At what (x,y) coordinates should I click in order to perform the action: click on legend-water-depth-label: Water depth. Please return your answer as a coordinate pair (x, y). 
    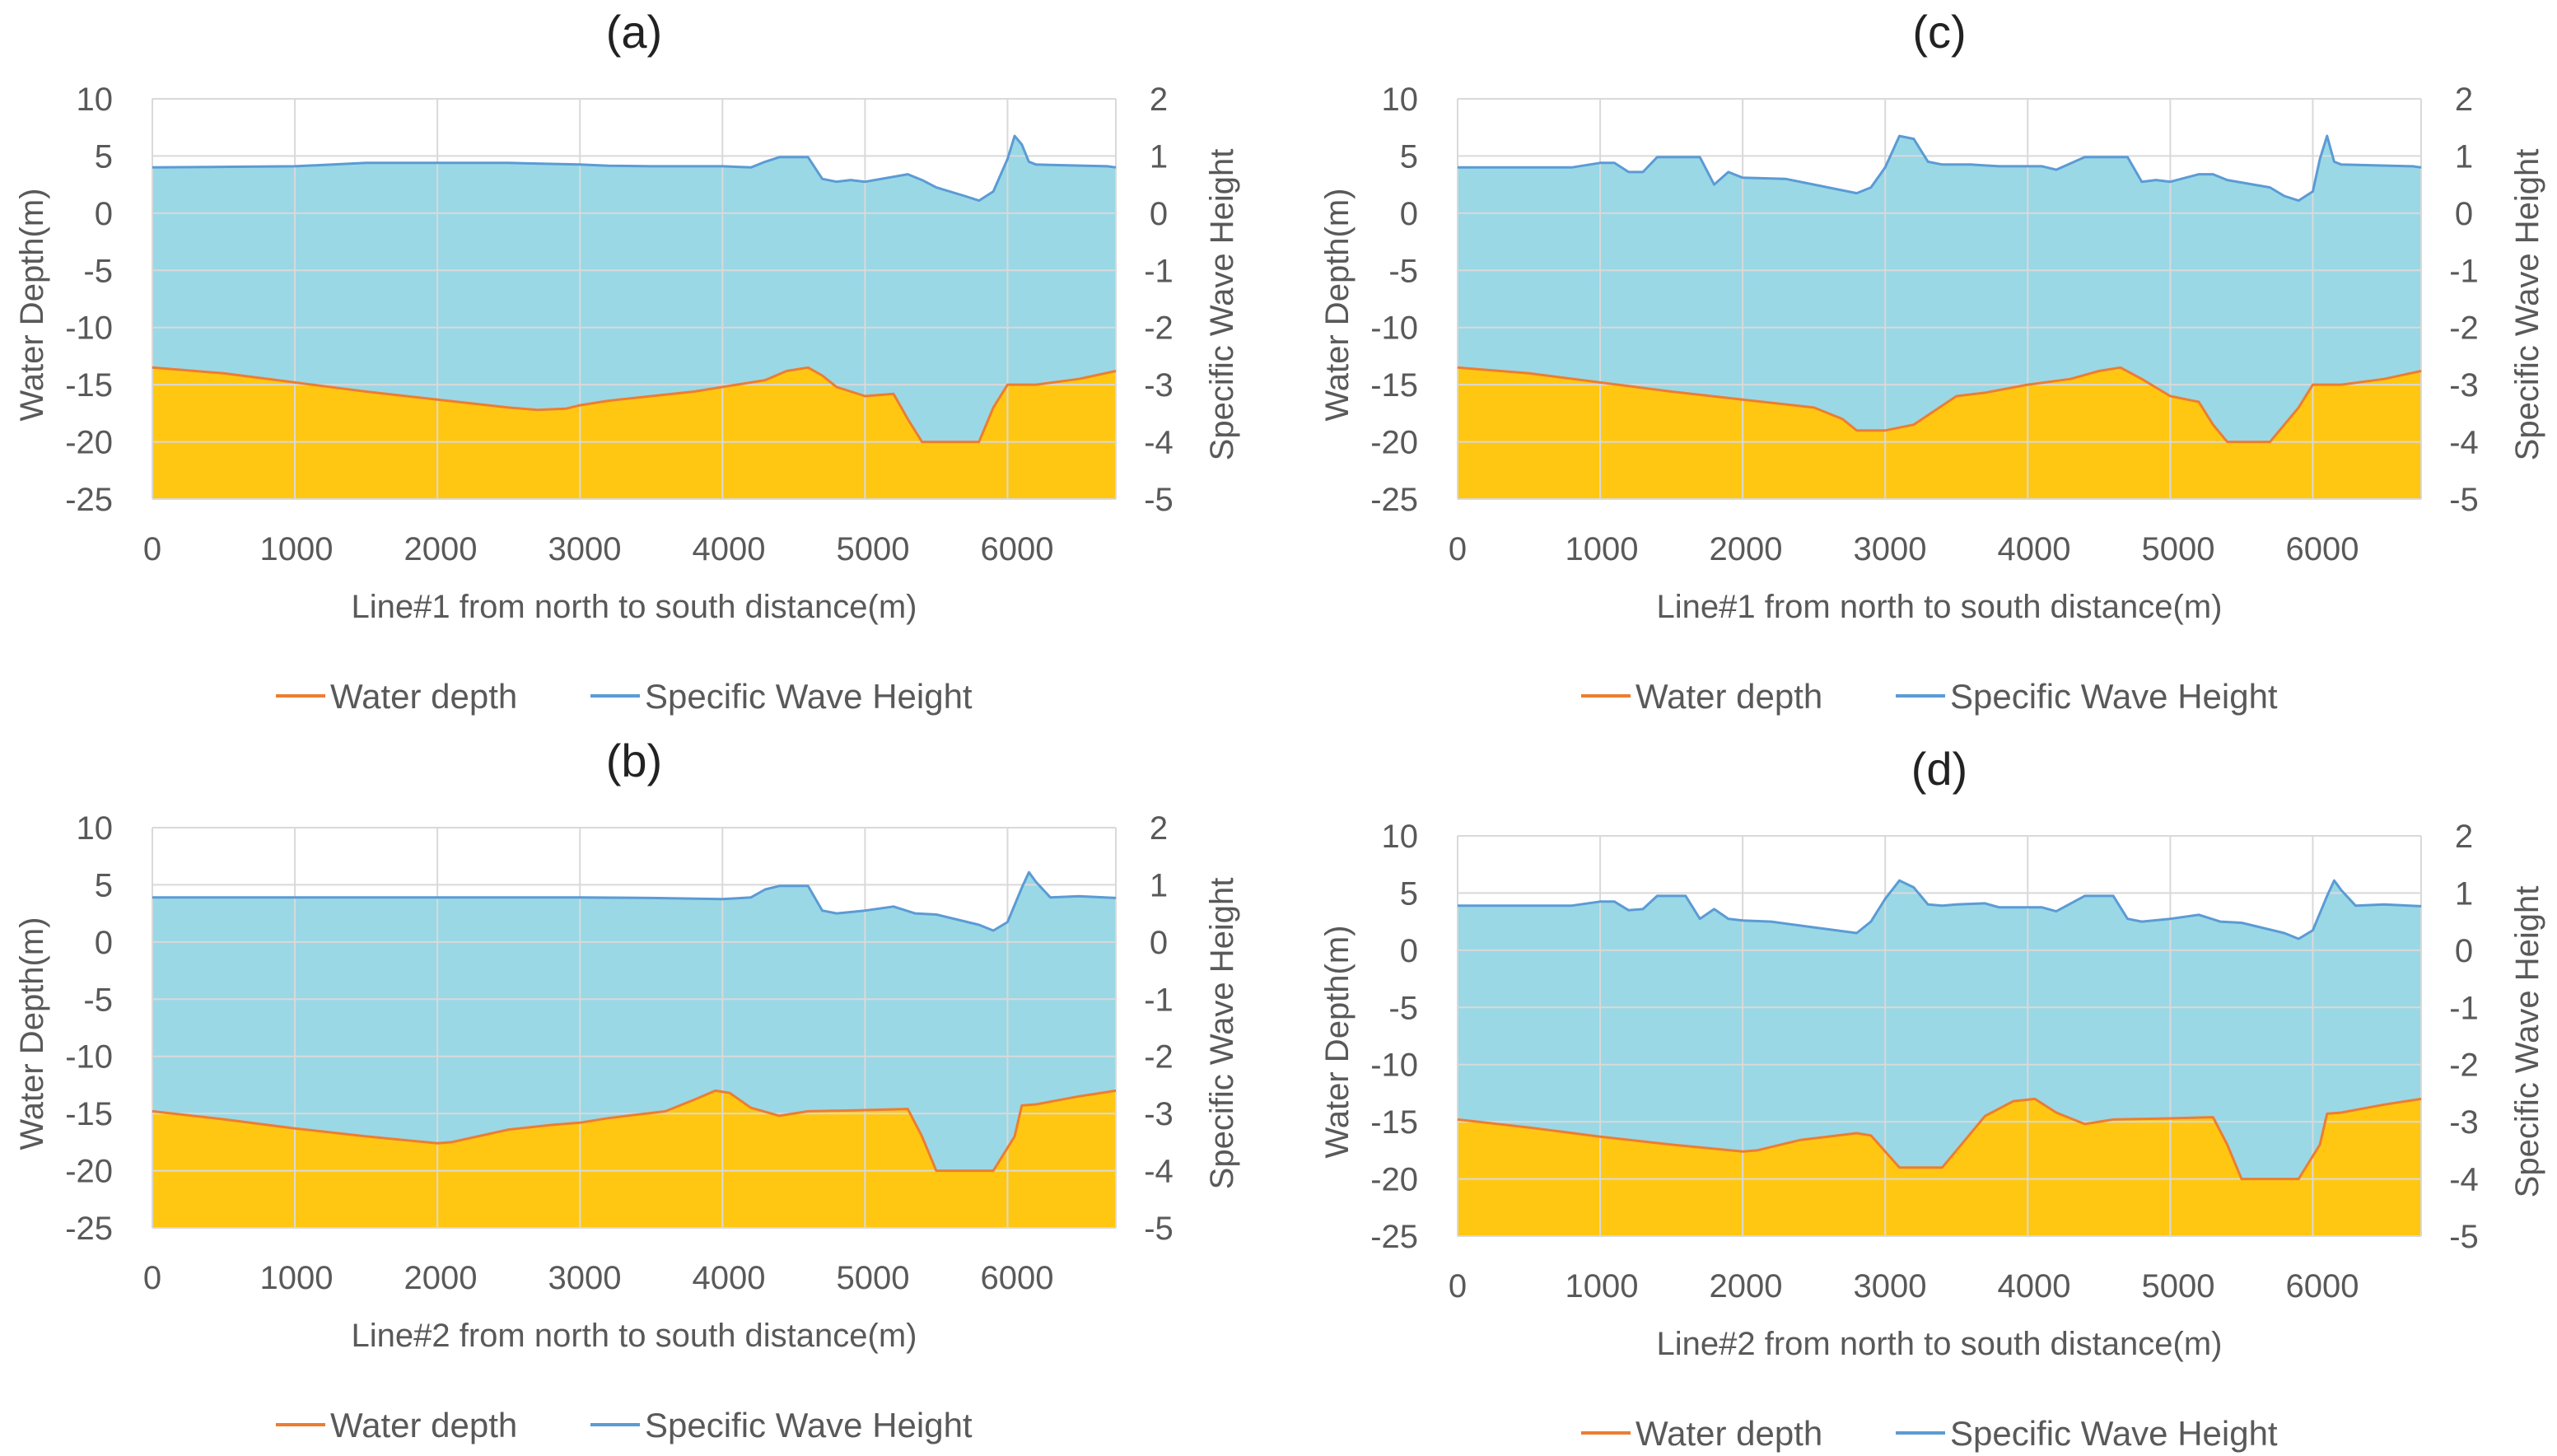
    Looking at the image, I should click on (423, 1425).